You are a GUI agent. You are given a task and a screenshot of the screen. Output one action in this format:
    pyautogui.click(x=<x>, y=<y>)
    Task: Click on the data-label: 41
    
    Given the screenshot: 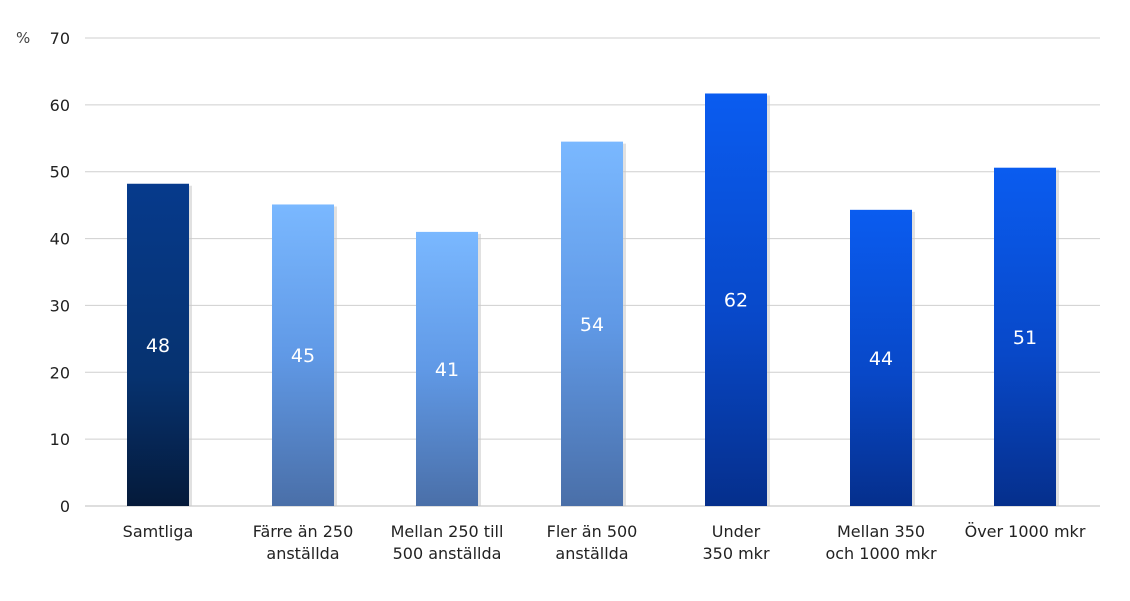 What is the action you would take?
    pyautogui.click(x=447, y=370)
    